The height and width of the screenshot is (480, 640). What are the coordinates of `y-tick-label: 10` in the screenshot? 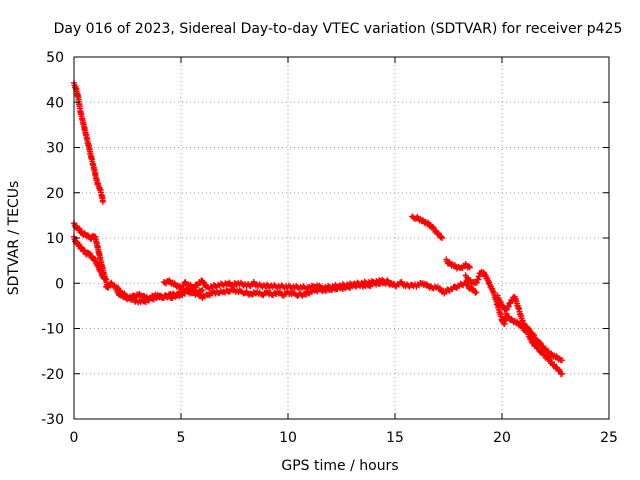 It's located at (55, 239).